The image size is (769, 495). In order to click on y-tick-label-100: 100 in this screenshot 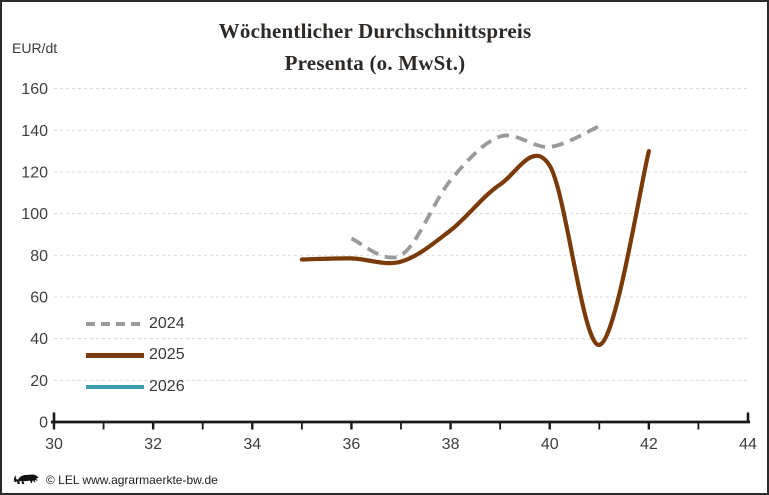, I will do `click(34, 214)`.